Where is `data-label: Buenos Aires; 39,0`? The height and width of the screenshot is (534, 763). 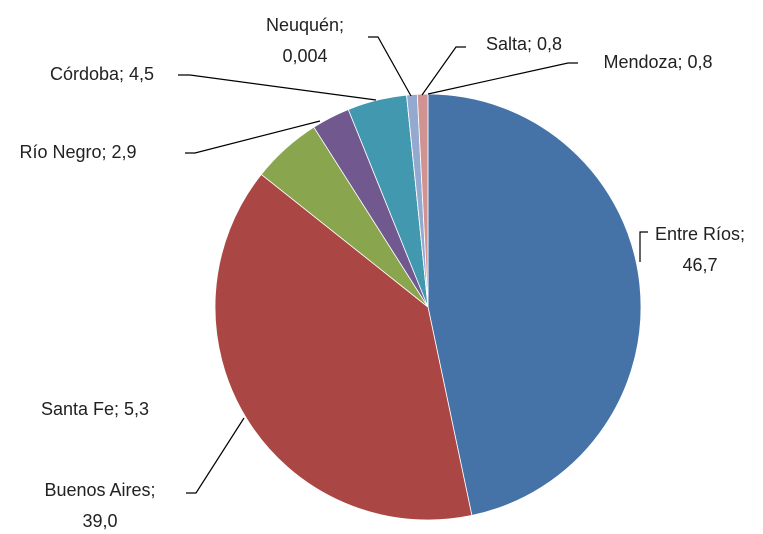
data-label: Buenos Aires; 39,0 is located at coordinates (99, 505).